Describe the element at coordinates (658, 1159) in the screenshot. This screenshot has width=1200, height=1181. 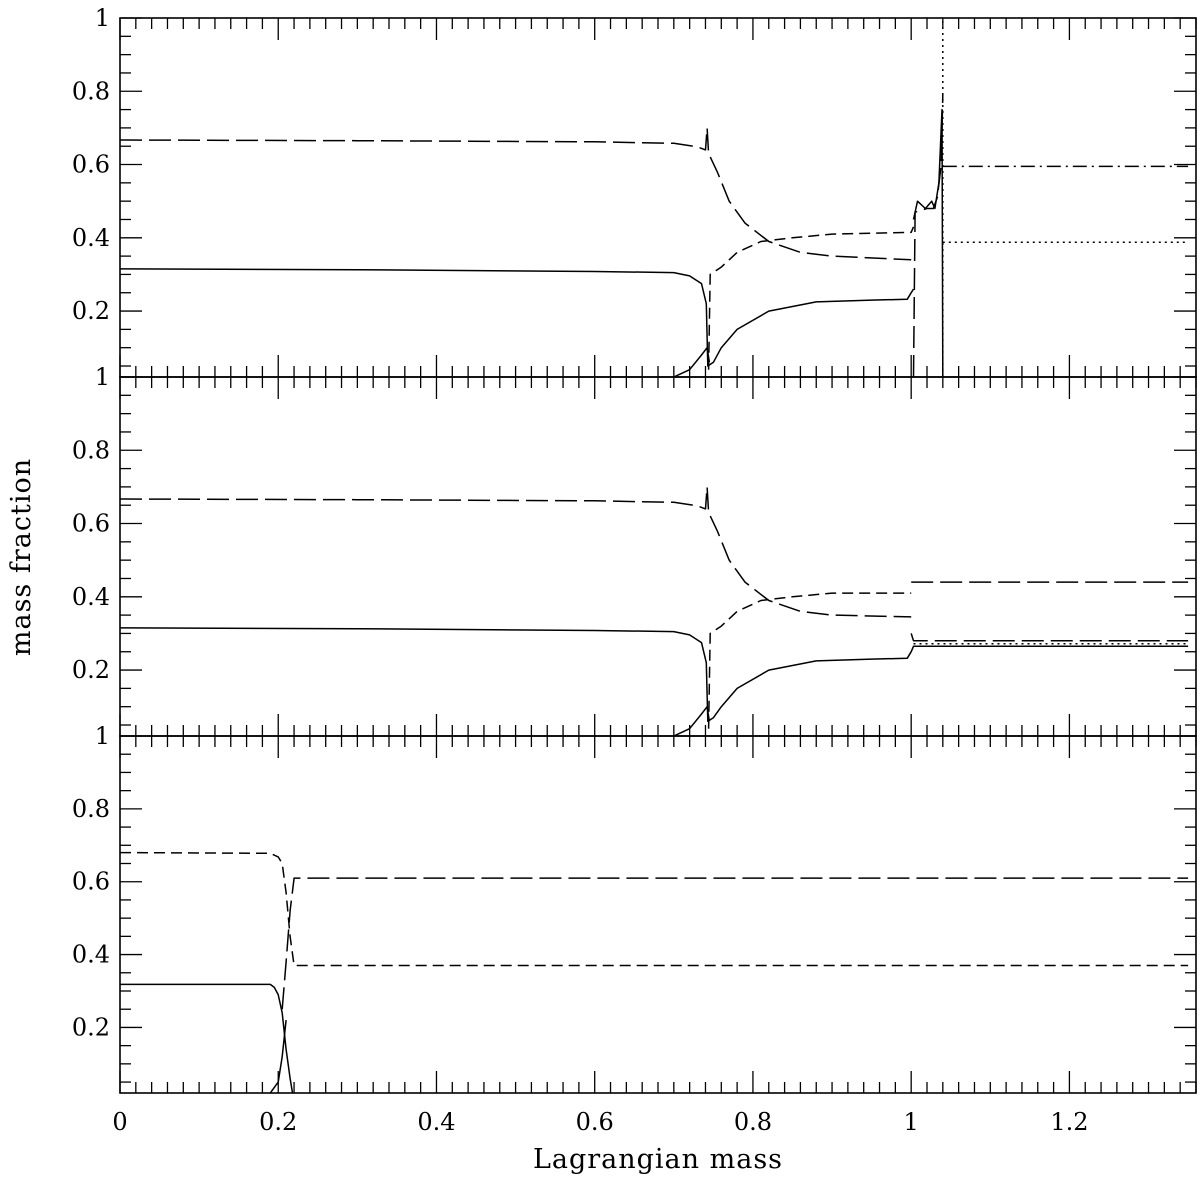
I see `x-axis-label: Lagrangian mass` at that location.